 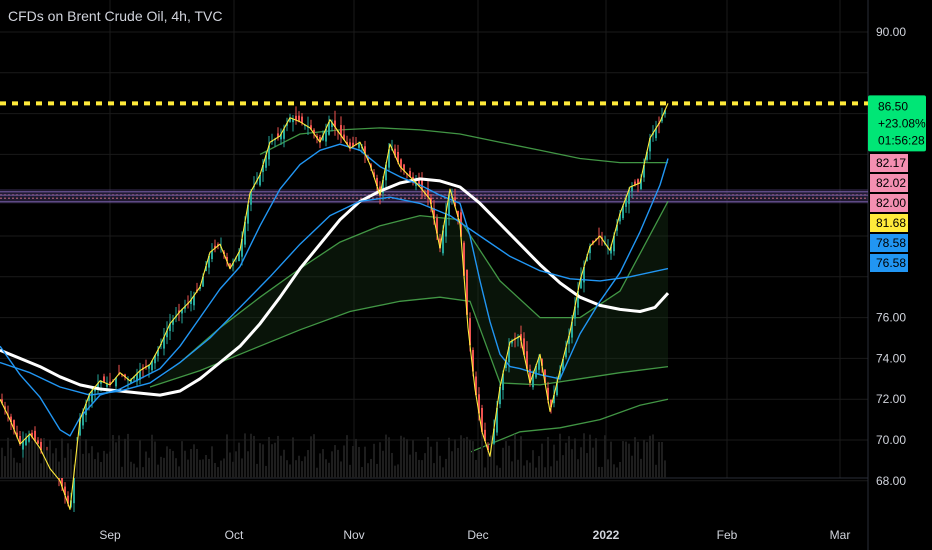 I want to click on resistance-band, so click(x=434, y=196).